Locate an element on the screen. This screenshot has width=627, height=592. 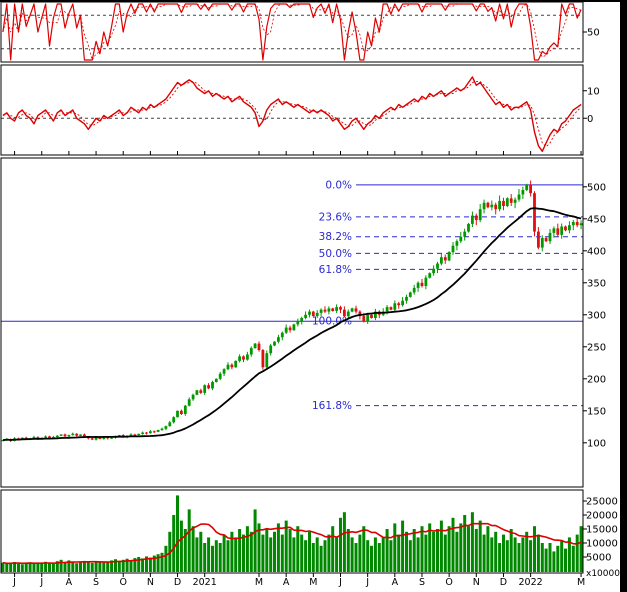
price-axis-label: 450 is located at coordinates (596, 219).